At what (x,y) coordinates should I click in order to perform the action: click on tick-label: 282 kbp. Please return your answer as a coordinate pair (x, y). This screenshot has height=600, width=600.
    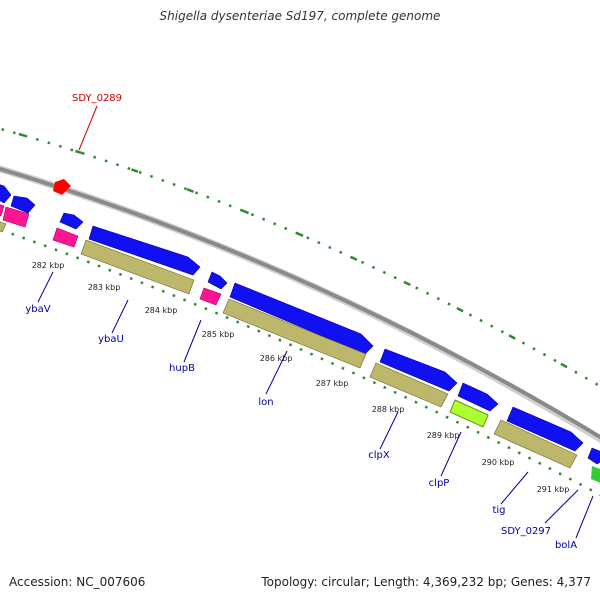
    Looking at the image, I should click on (48, 265).